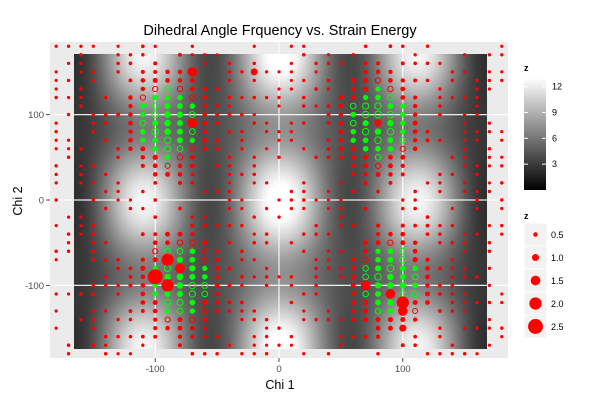 This screenshot has width=600, height=405. Describe the element at coordinates (557, 304) in the screenshot. I see `size-legend-label: 2.0` at that location.